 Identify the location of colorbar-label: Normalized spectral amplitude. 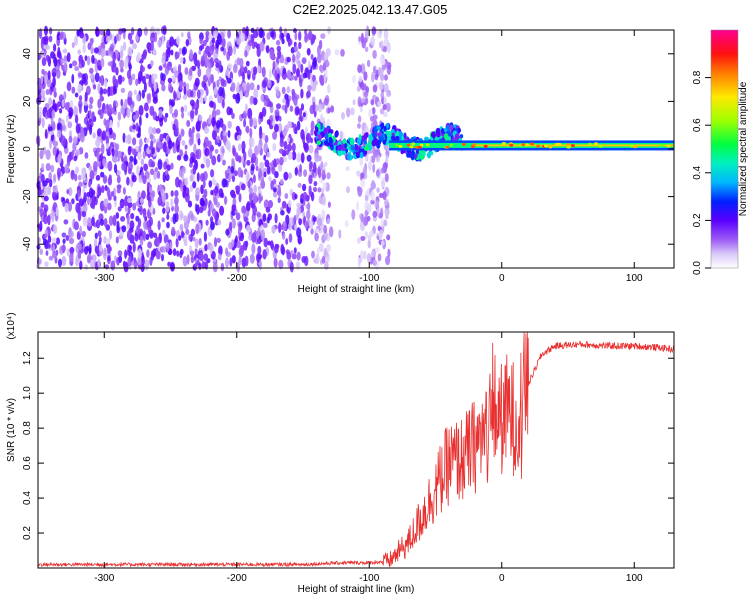
(743, 148).